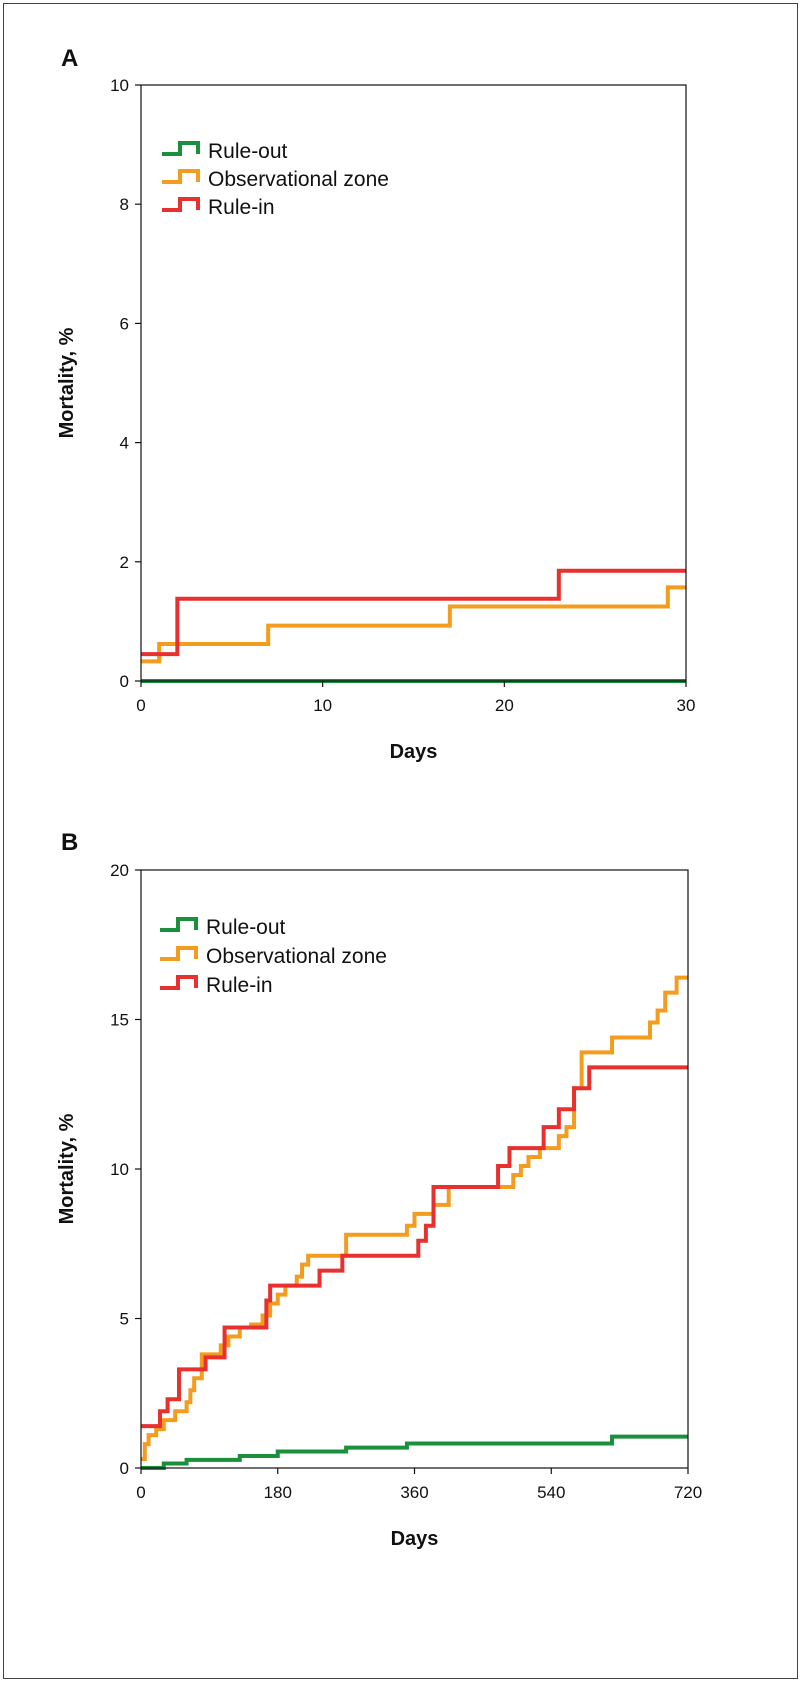 This screenshot has width=805, height=1684. Describe the element at coordinates (414, 1452) in the screenshot. I see `series-line-rule-out` at that location.